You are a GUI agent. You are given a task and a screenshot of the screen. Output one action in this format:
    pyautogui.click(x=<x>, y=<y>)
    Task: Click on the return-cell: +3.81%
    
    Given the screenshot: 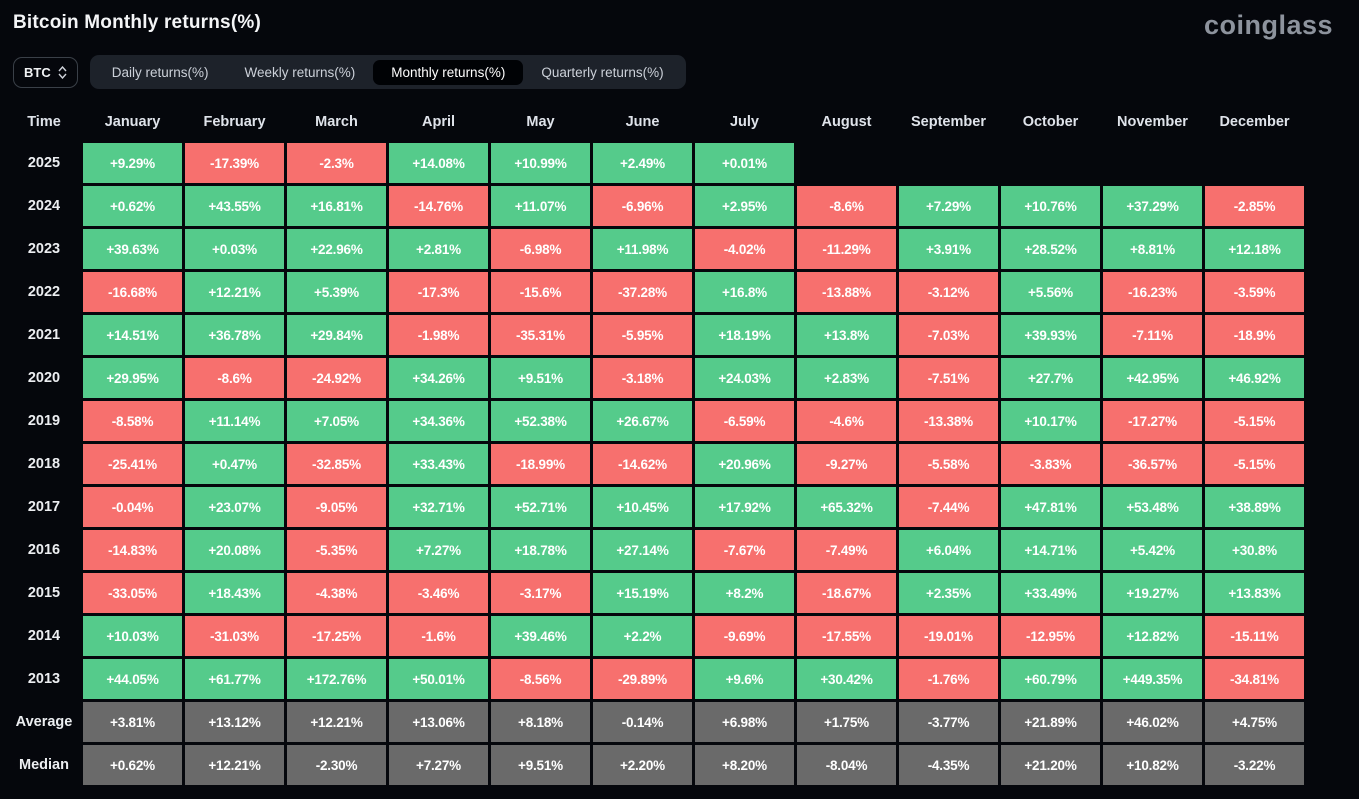 What is the action you would take?
    pyautogui.click(x=132, y=722)
    